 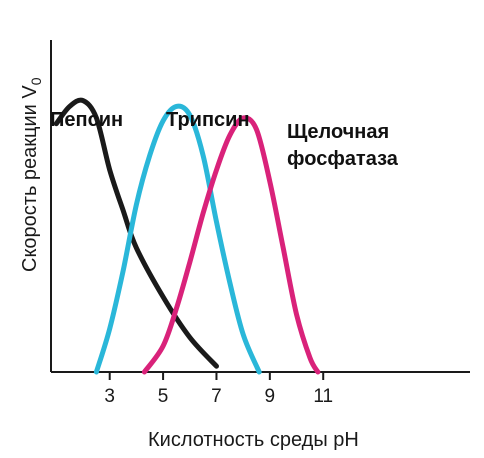 I want to click on x-tick-label-7: 7, so click(x=216, y=396).